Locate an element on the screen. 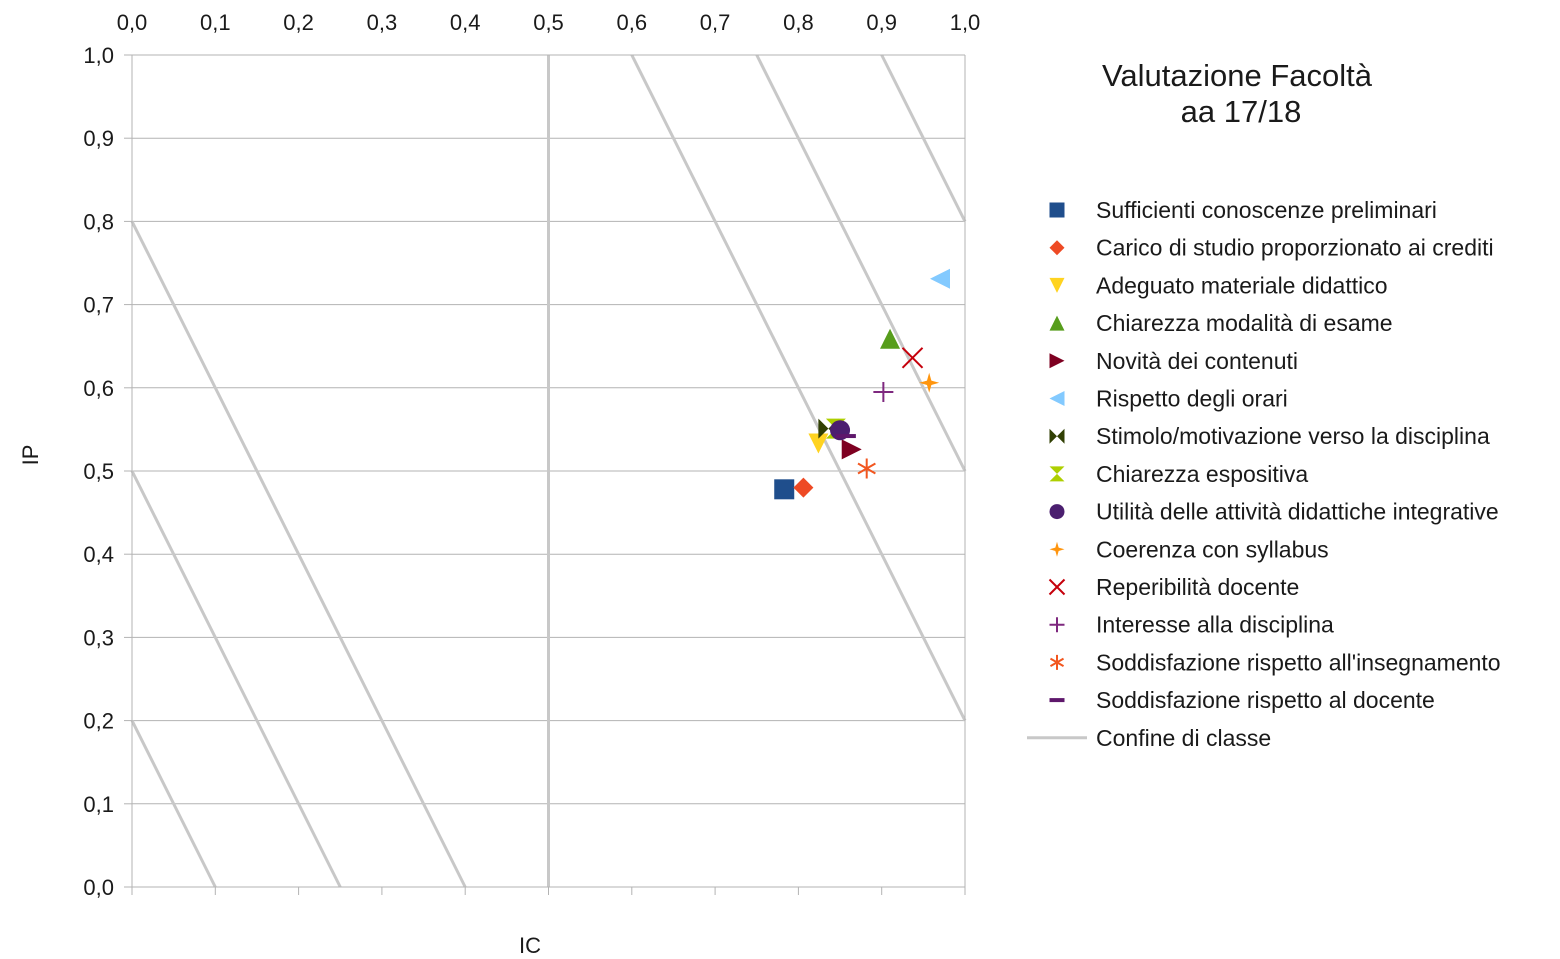 The height and width of the screenshot is (959, 1560). x-tick-label: 0,5 is located at coordinates (548, 22).